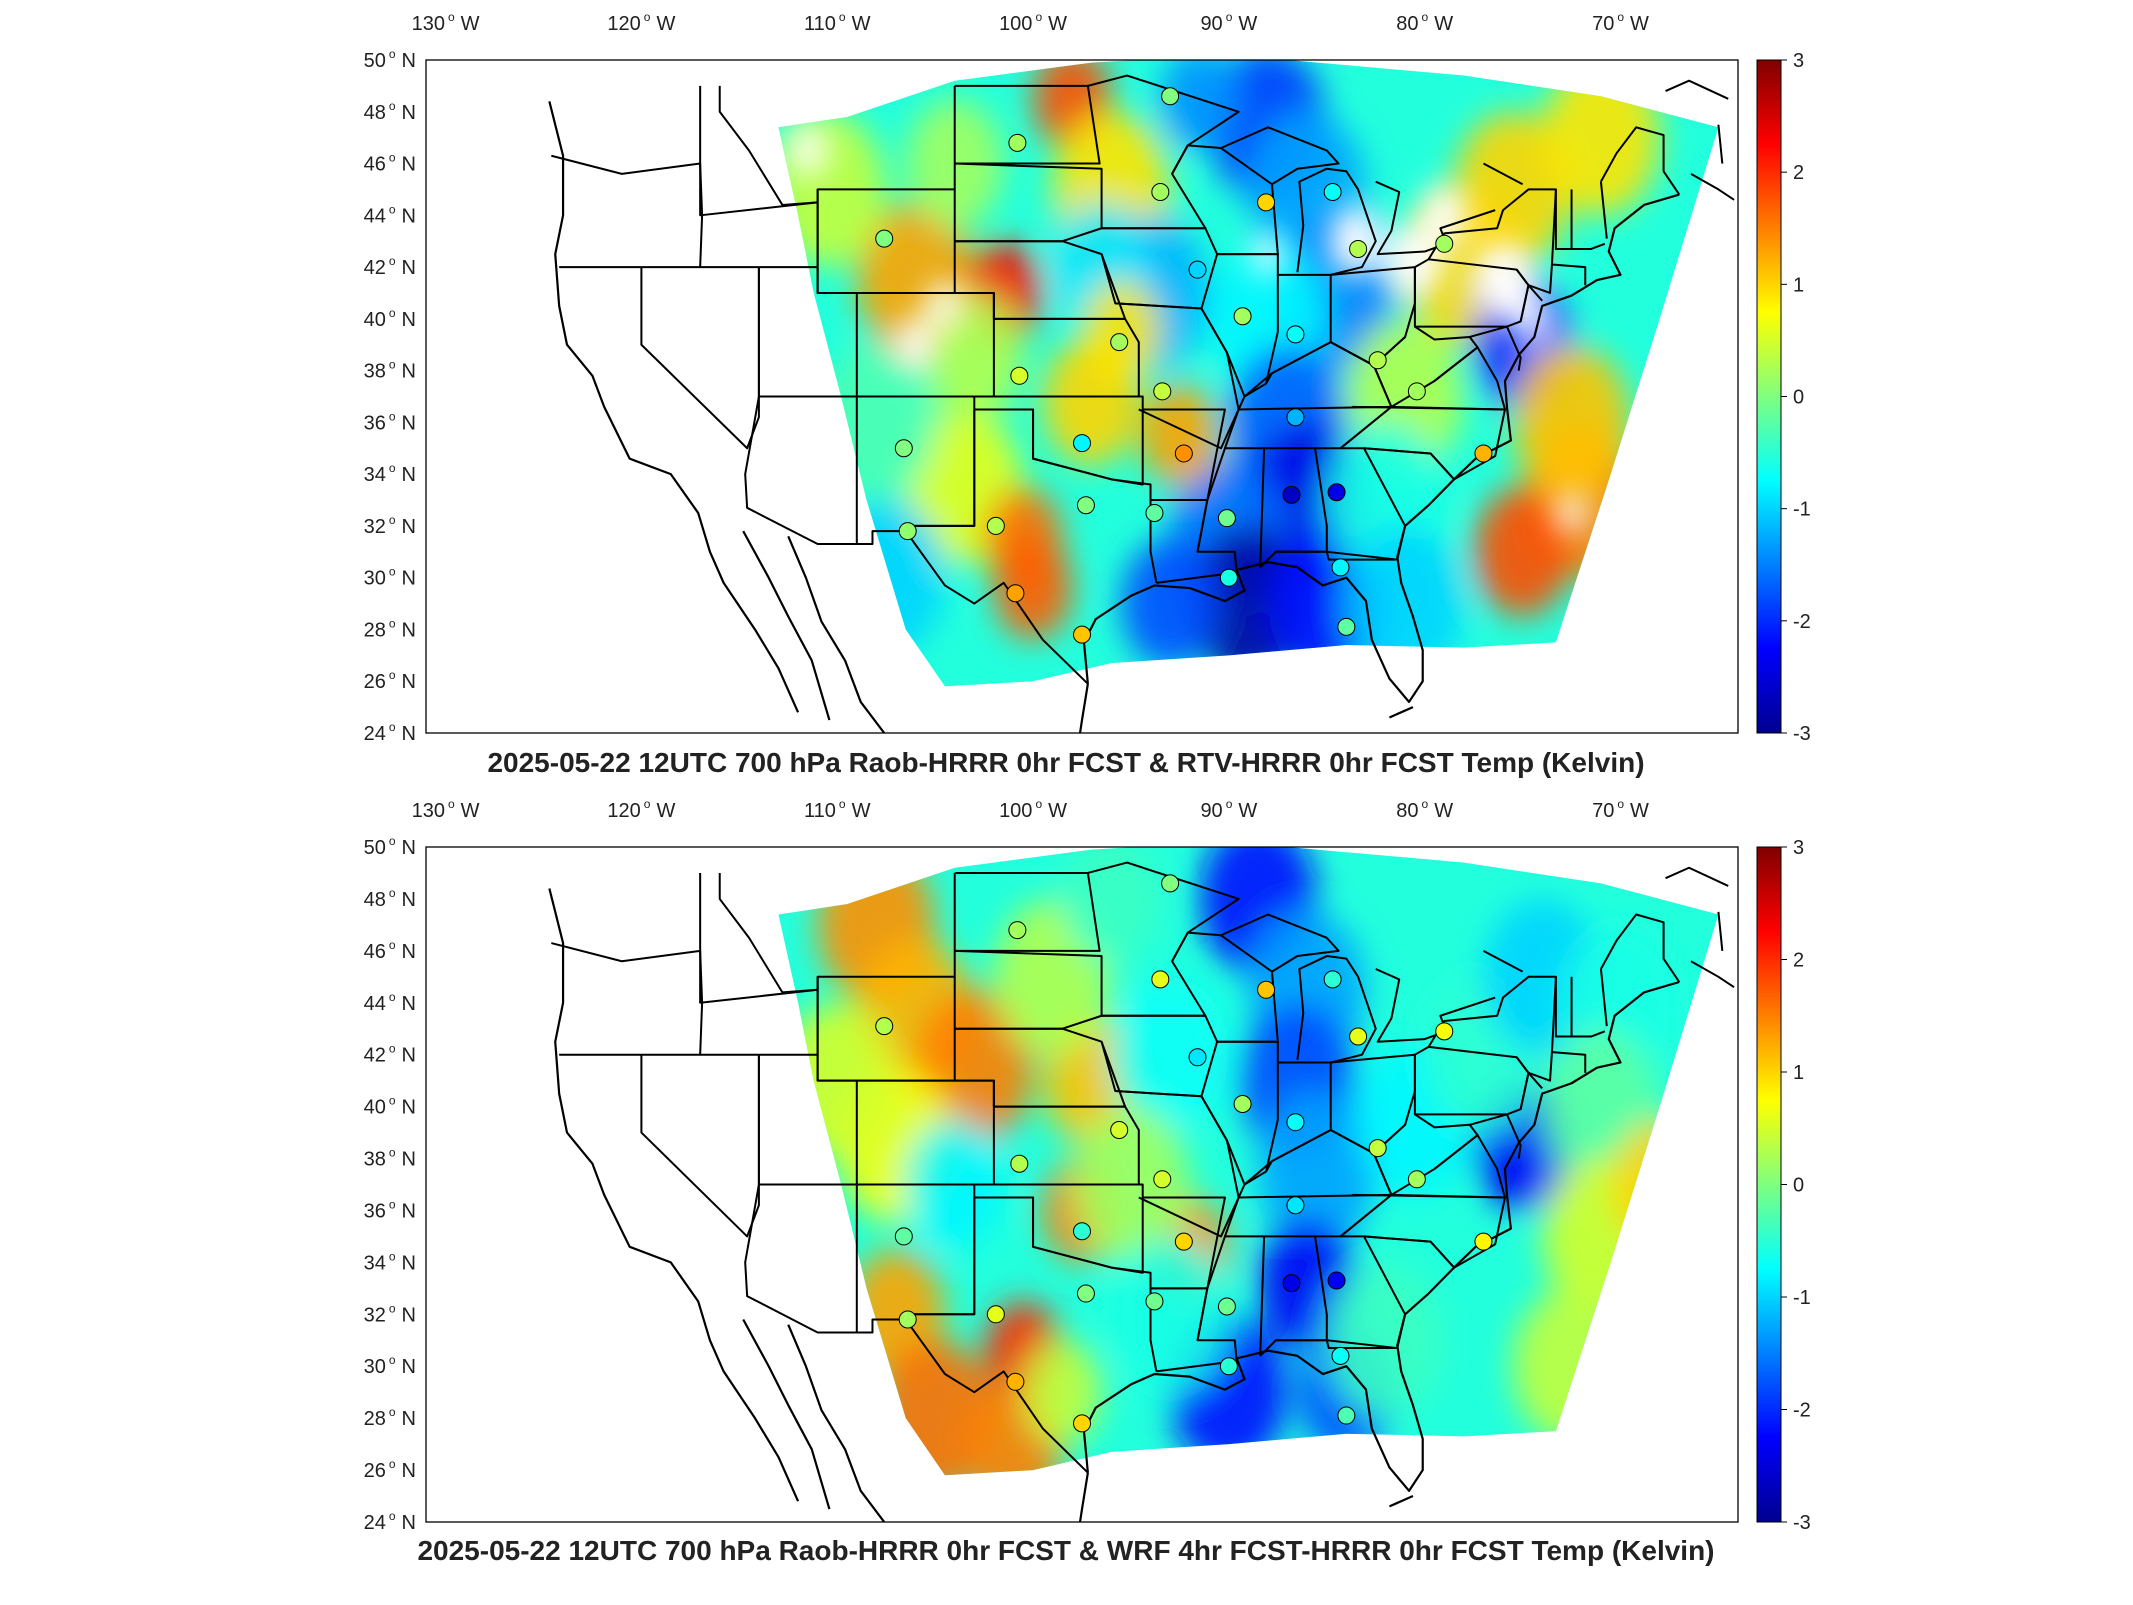 Image resolution: width=2133 pixels, height=1605 pixels. What do you see at coordinates (1802, 1523) in the screenshot?
I see `colorbar-tick-label: -3` at bounding box center [1802, 1523].